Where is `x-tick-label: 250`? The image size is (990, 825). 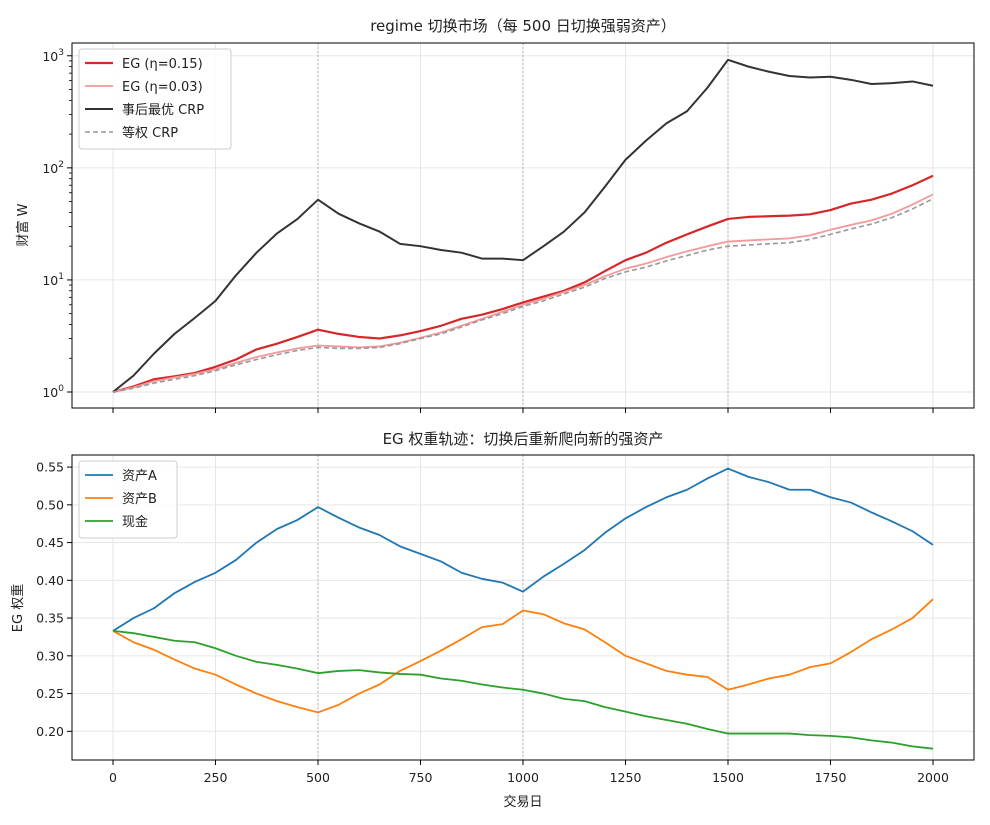
x-tick-label: 250 is located at coordinates (216, 777).